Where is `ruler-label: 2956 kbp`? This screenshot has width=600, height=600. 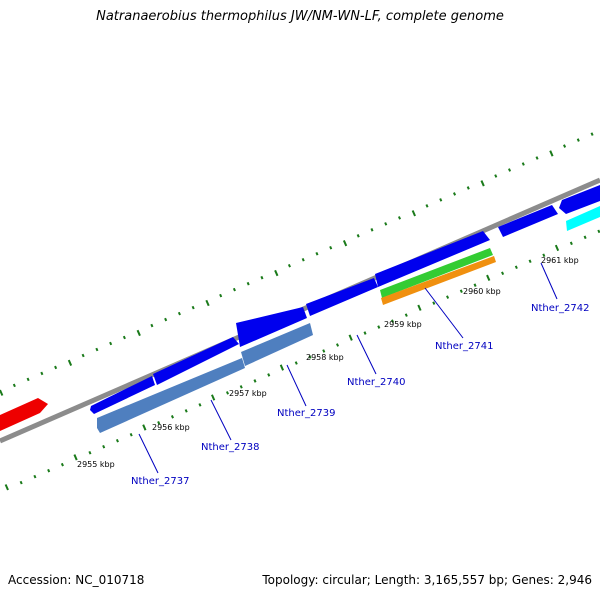
ruler-label: 2956 kbp is located at coordinates (171, 427).